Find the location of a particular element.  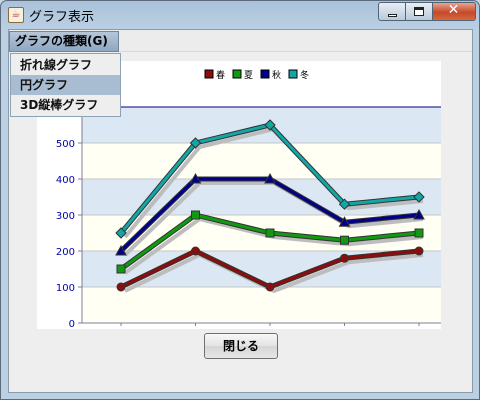

maximize-button is located at coordinates (419, 11).